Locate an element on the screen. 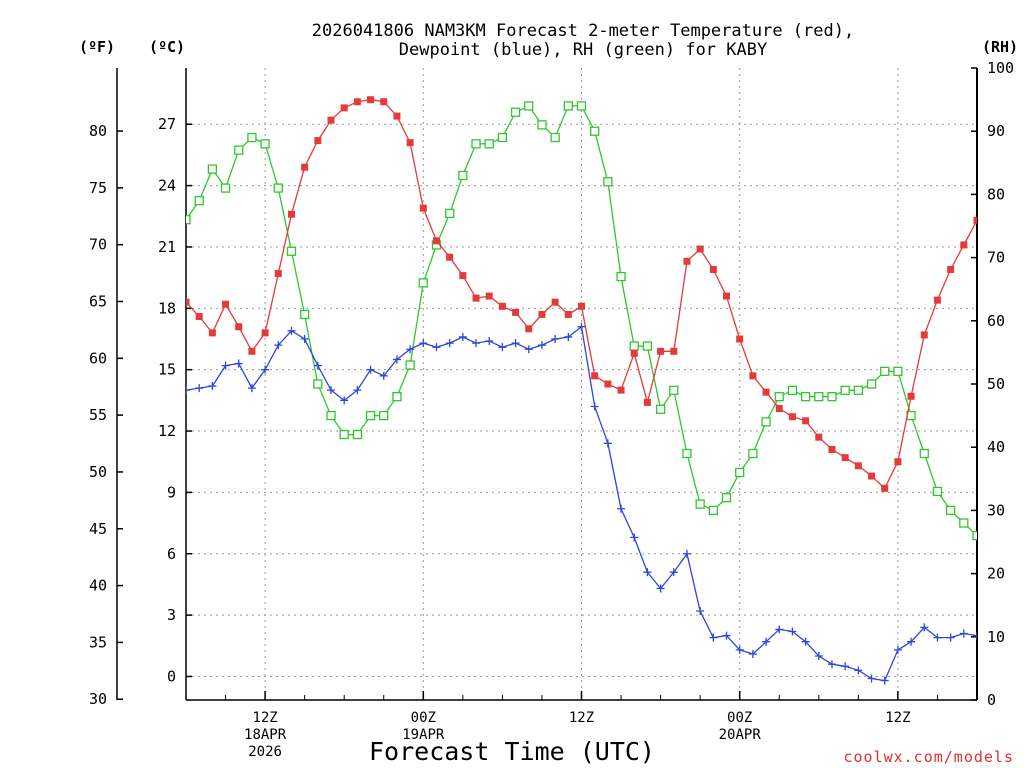 The image size is (1024, 768). rh-tick-label: 80 is located at coordinates (996, 194).